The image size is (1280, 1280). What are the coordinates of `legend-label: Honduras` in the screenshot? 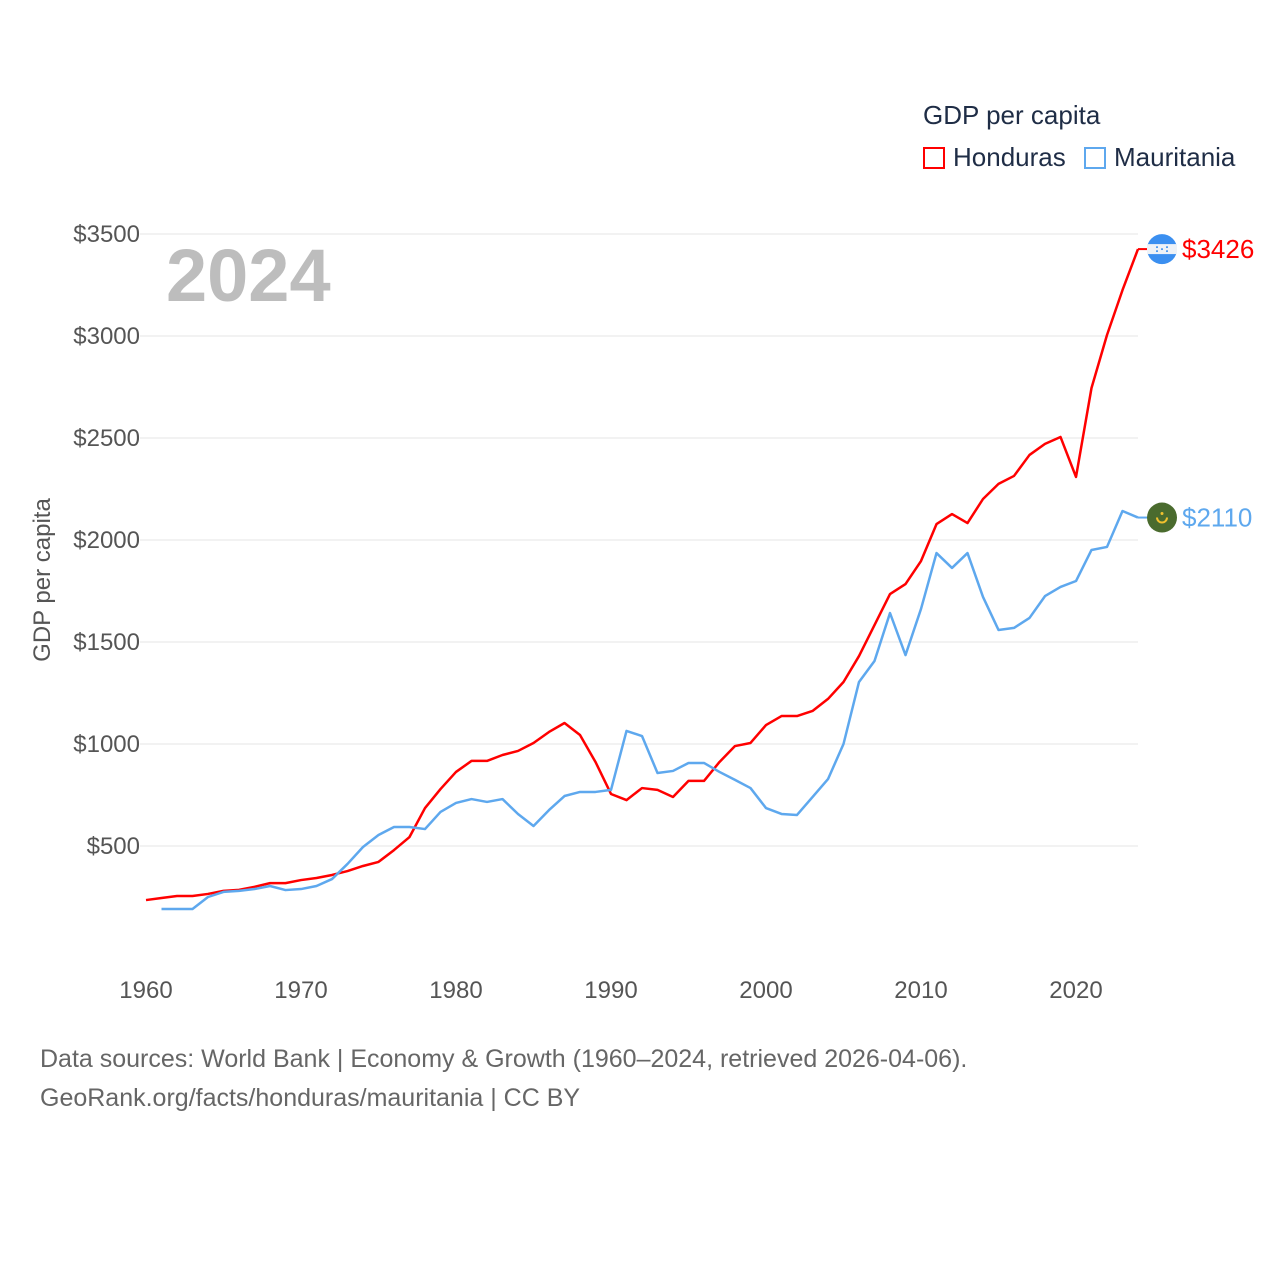 It's located at (1009, 157).